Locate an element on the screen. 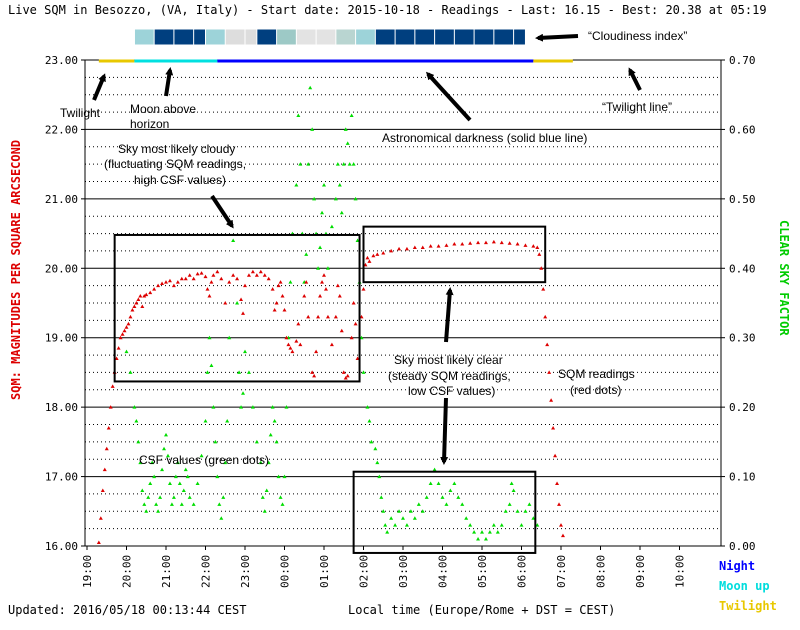 The width and height of the screenshot is (800, 630). arrow-clear-up is located at coordinates (449, 315).